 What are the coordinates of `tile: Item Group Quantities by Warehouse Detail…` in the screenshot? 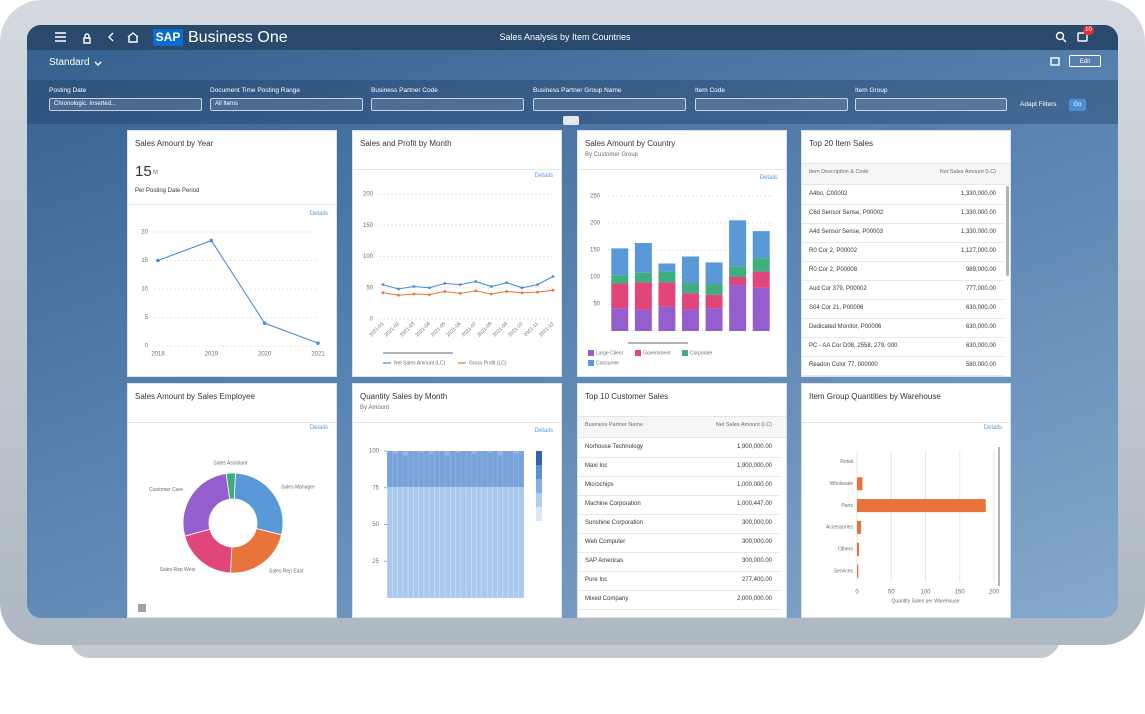 It's located at (906, 500).